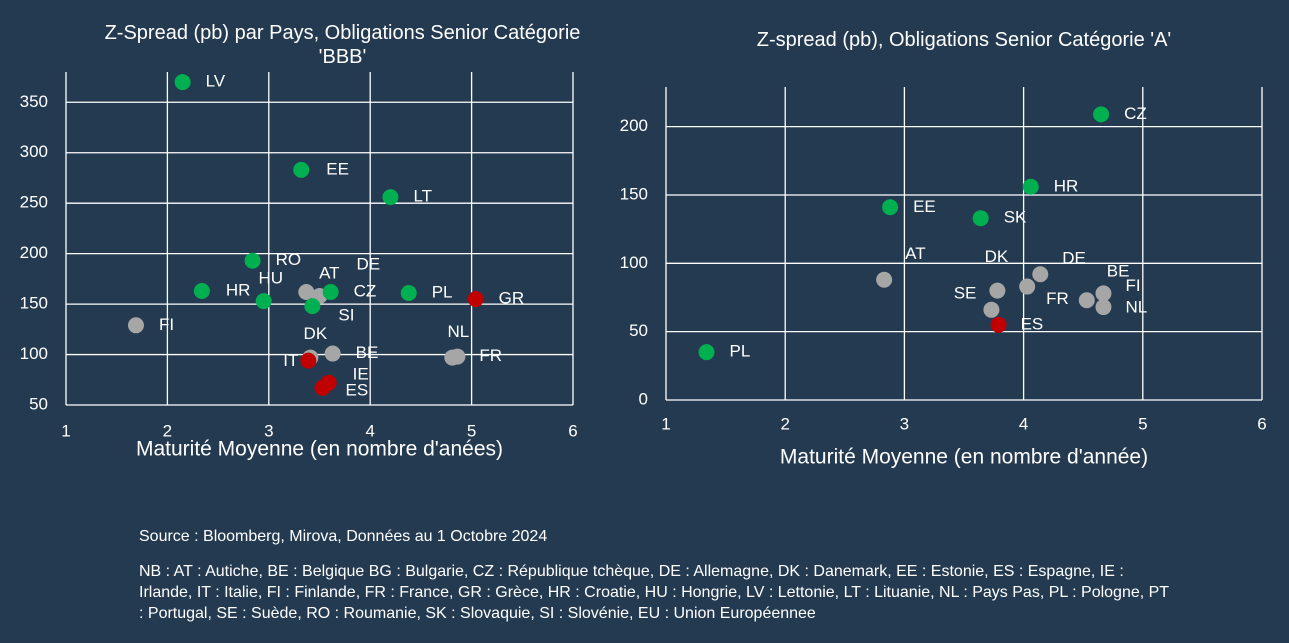 The height and width of the screenshot is (643, 1289). Describe the element at coordinates (965, 292) in the screenshot. I see `point-label: SE` at that location.